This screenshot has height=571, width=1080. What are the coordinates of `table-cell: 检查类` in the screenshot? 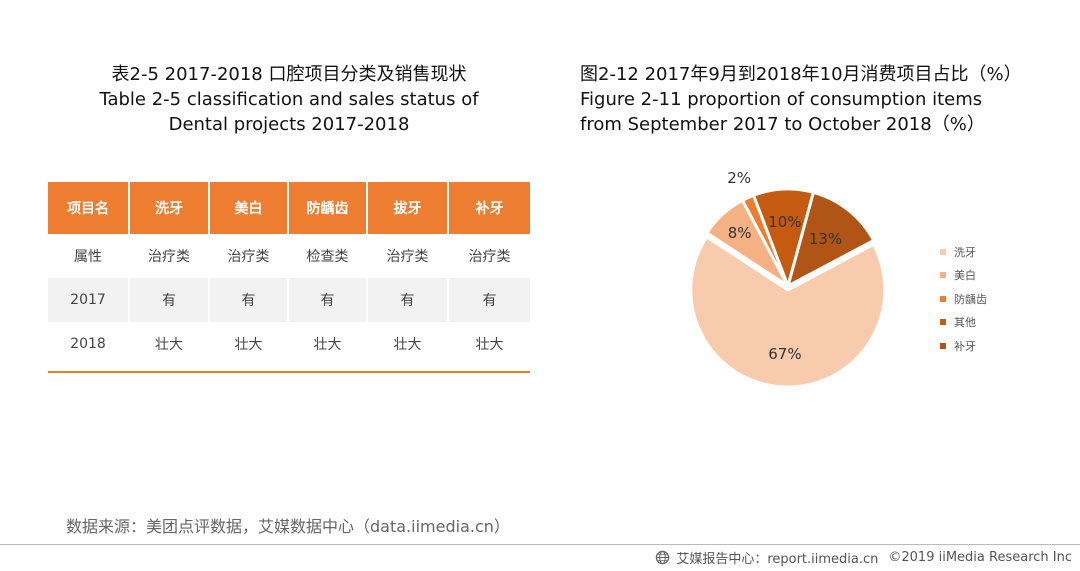 It's located at (328, 256).